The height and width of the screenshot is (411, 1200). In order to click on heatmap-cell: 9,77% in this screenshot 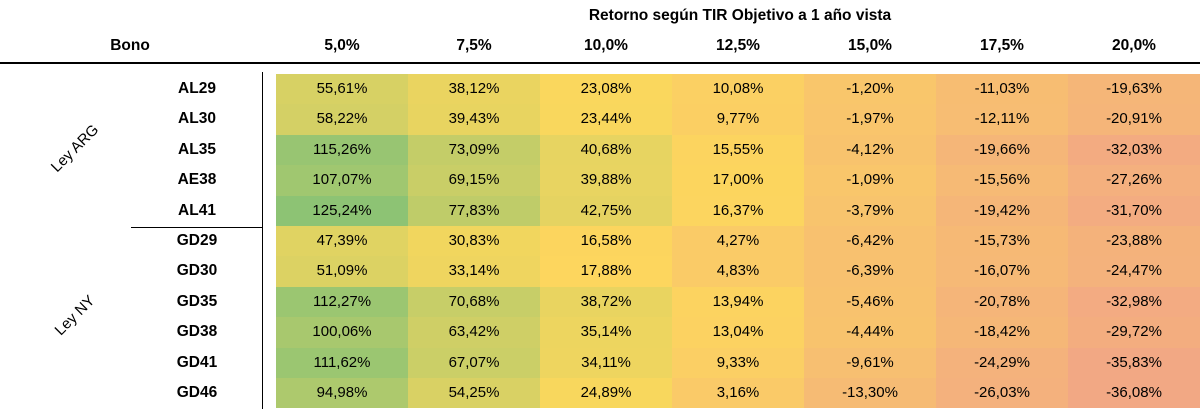, I will do `click(738, 119)`.